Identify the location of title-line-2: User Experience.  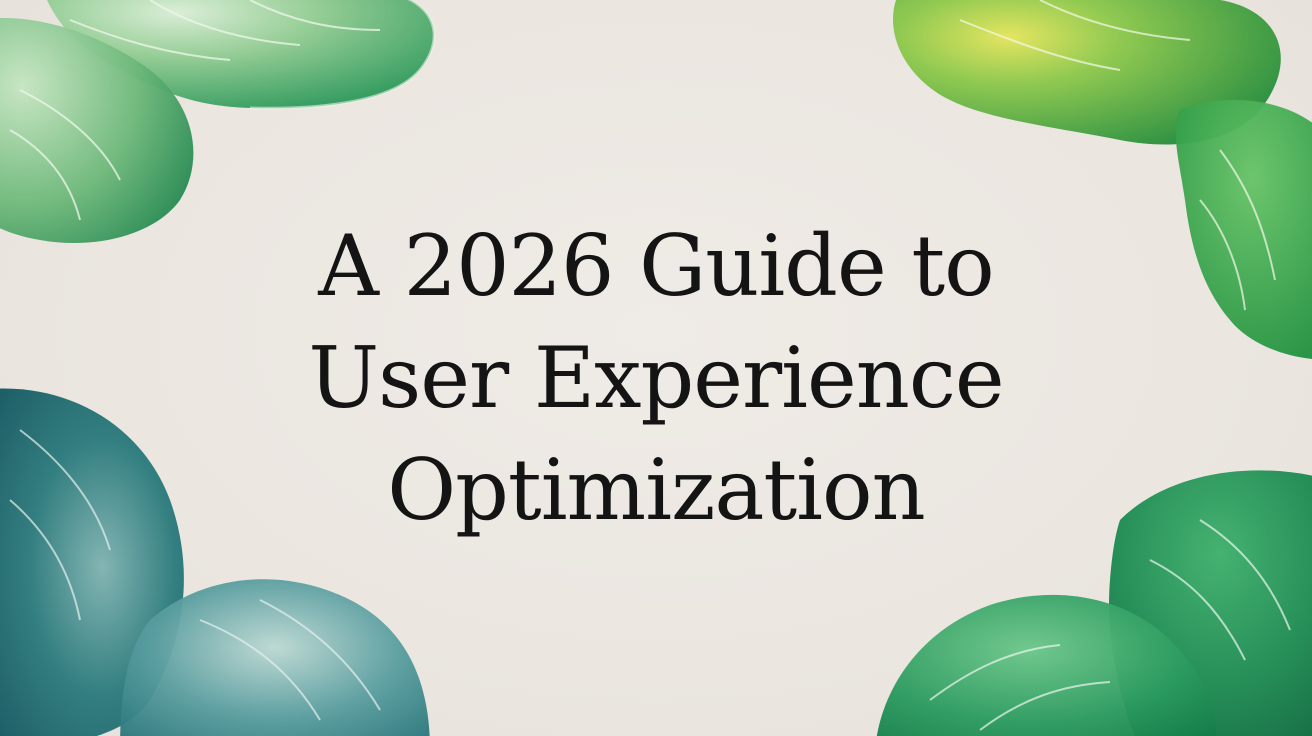
(656, 378).